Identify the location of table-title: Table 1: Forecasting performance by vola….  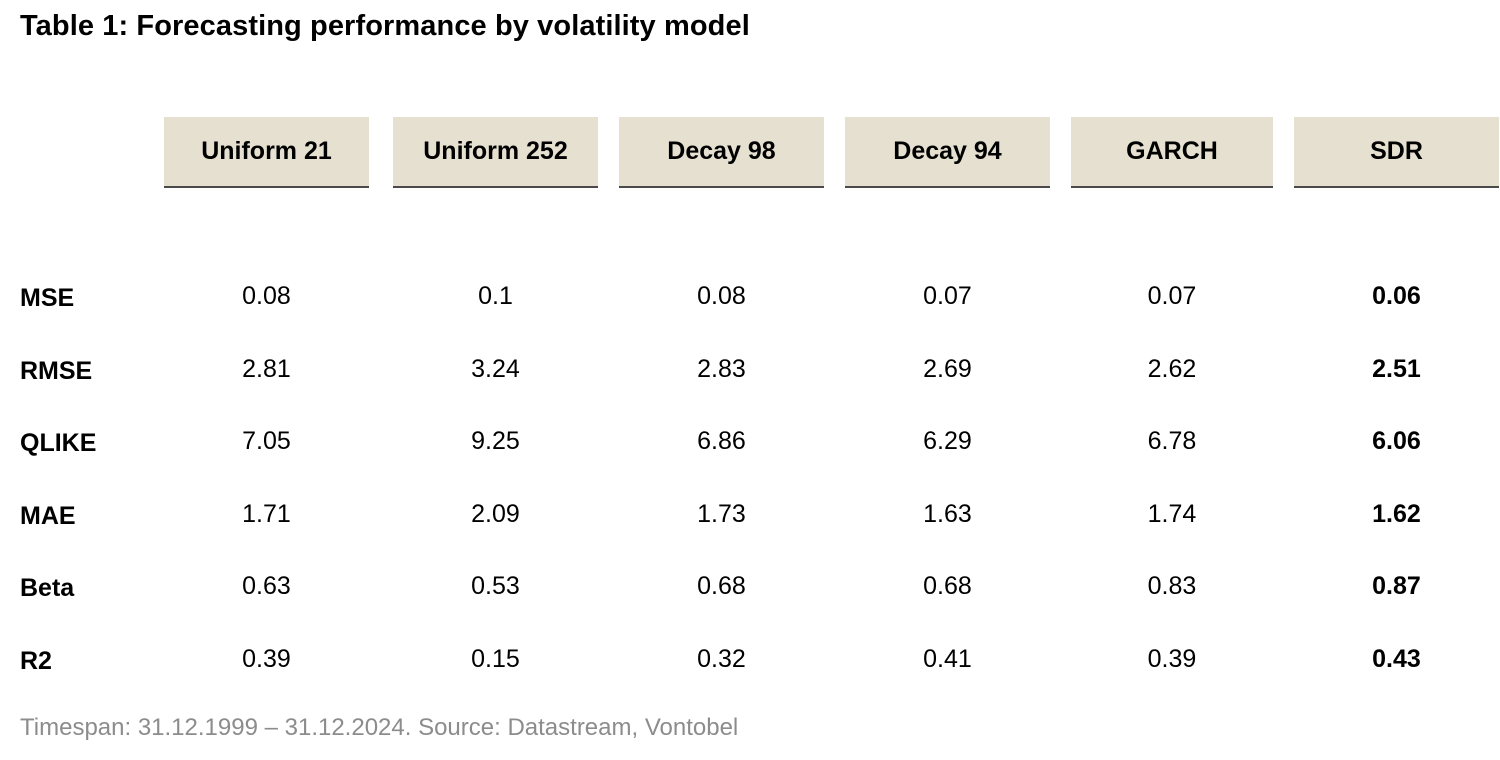
(385, 26).